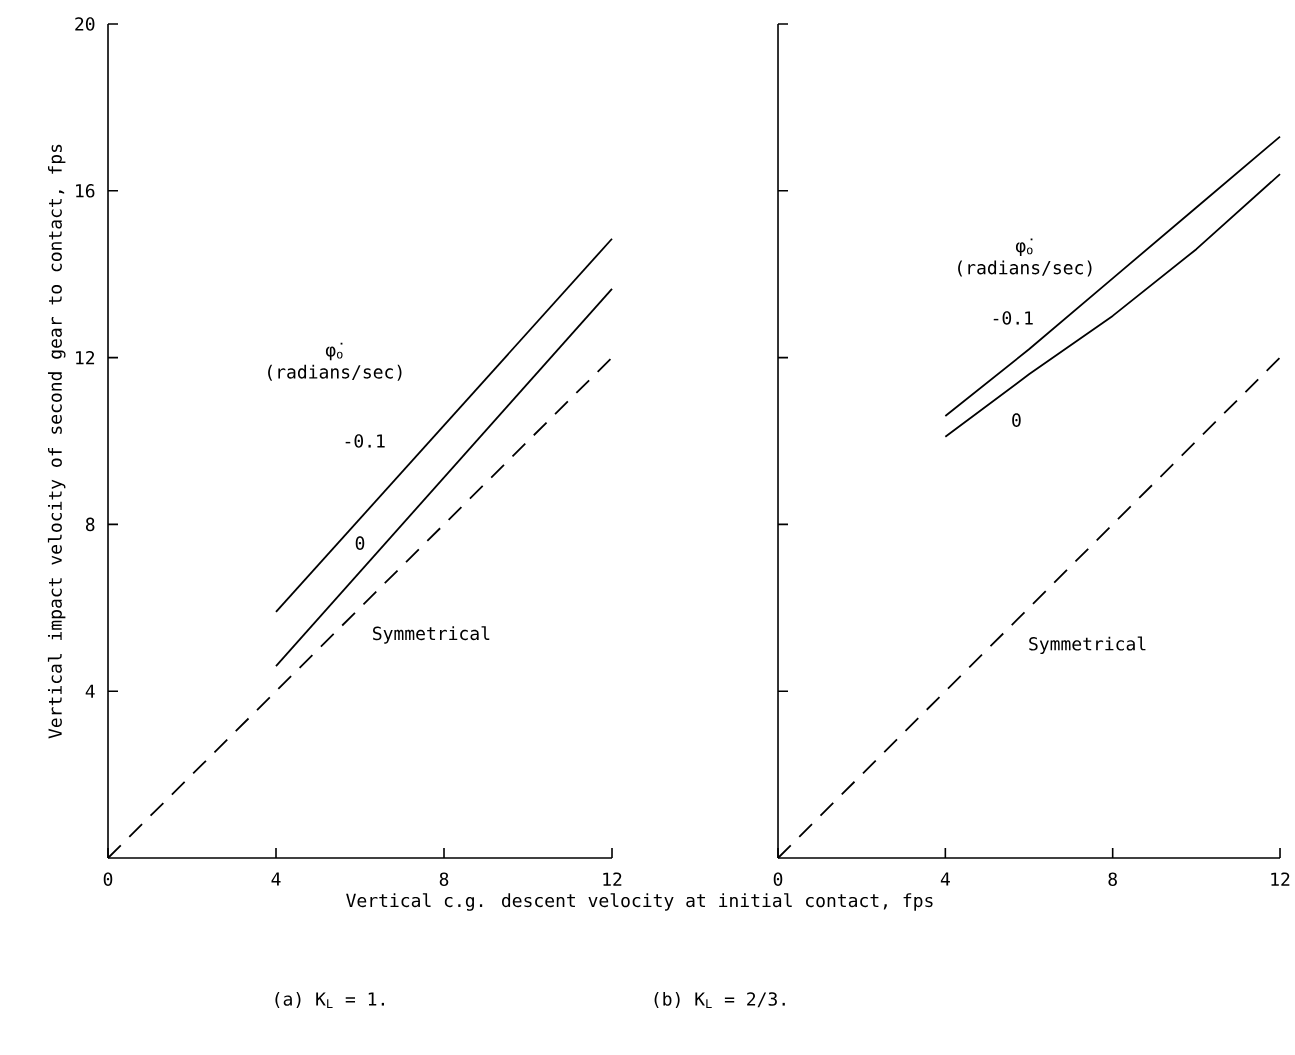 Image resolution: width=1295 pixels, height=1055 pixels. Describe the element at coordinates (329, 1000) in the screenshot. I see `text: (a) K$_{L}$ = 1.` at that location.